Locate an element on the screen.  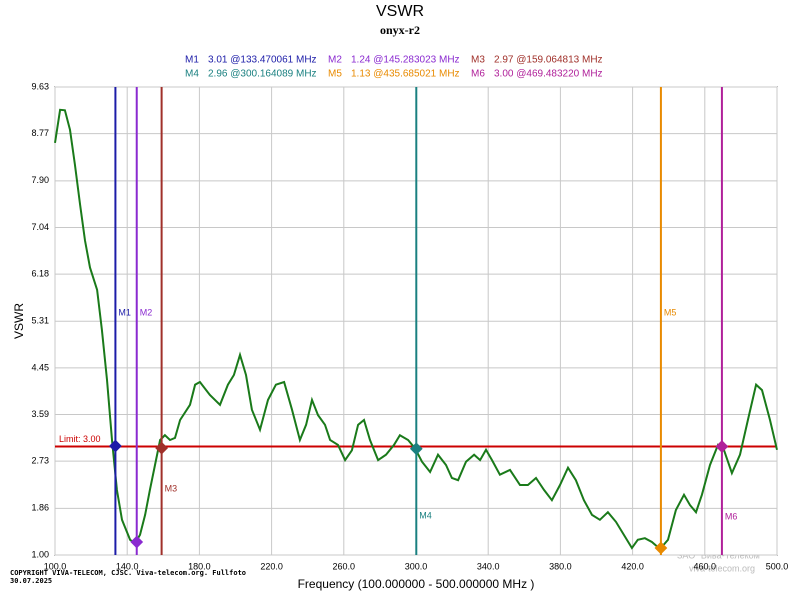
x-tick-label: 380.0 is located at coordinates (560, 566).